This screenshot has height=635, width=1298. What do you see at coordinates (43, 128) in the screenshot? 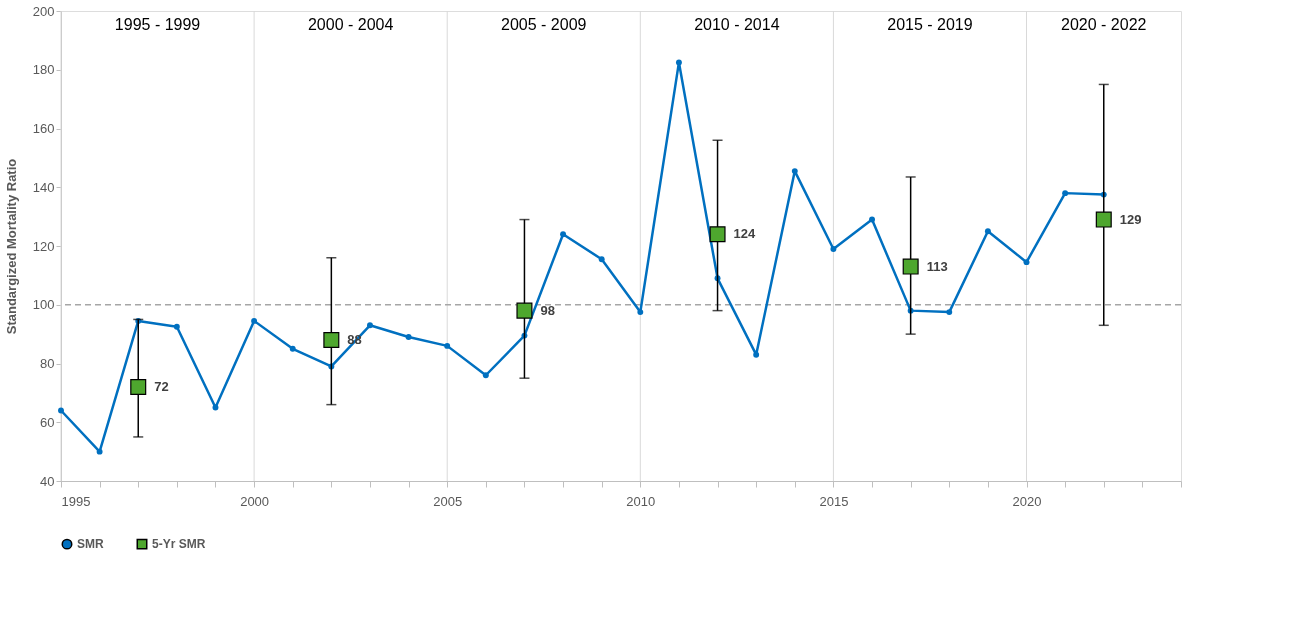
I see `y-tick-label: 160` at bounding box center [43, 128].